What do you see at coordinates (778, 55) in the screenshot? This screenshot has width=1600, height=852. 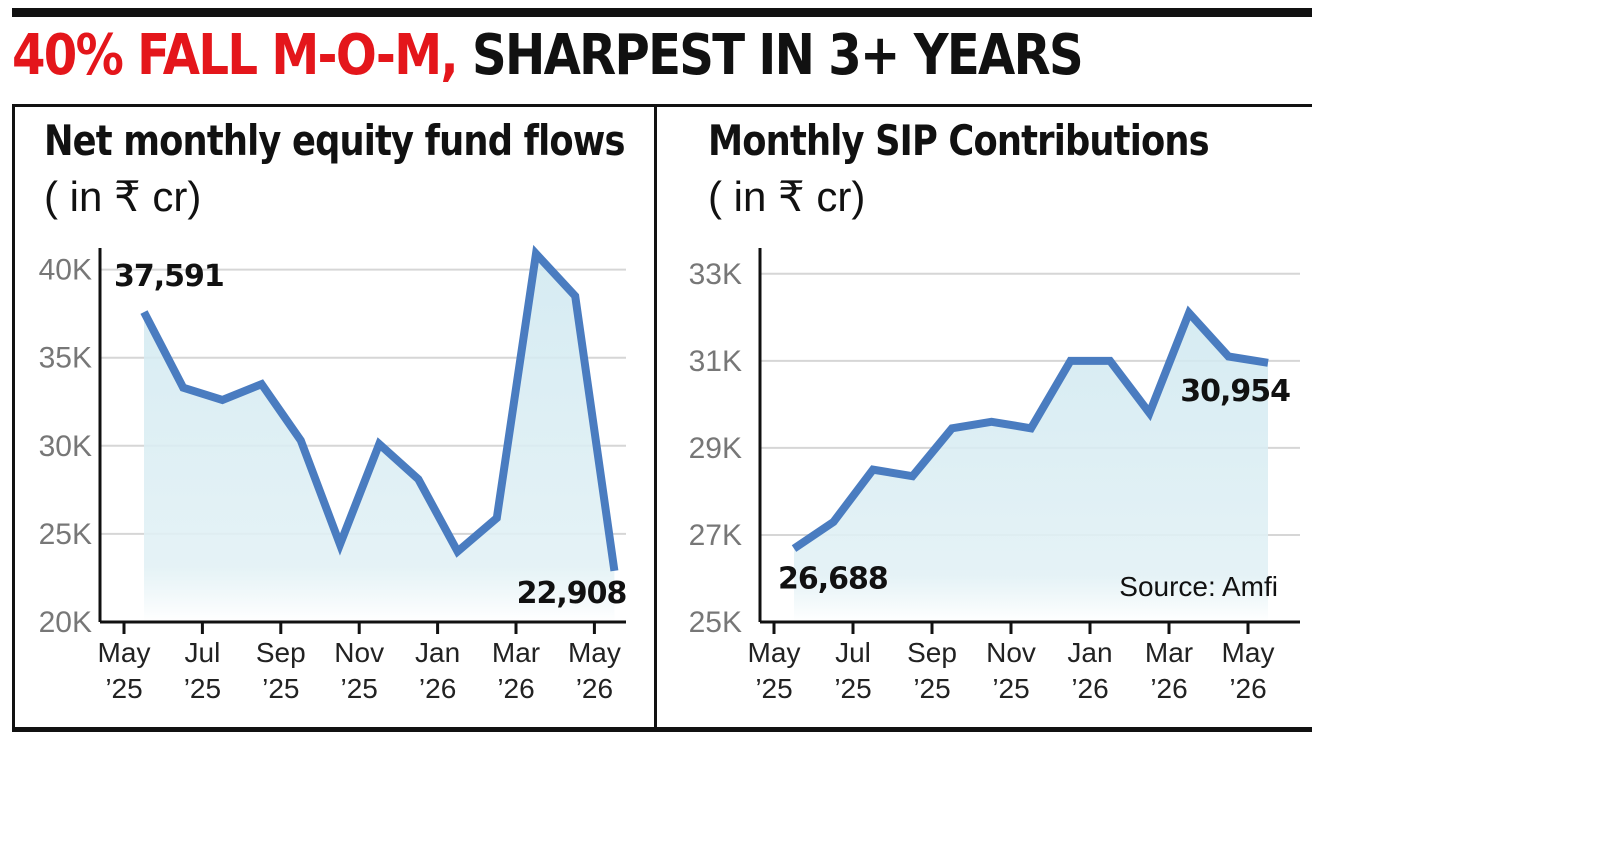 I see `headline-black: SHARPEST IN 3+ YEARS` at bounding box center [778, 55].